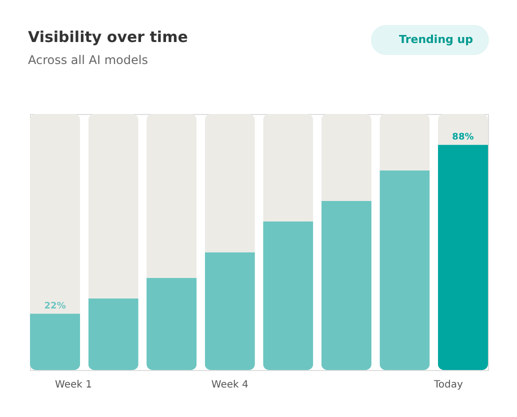 This screenshot has width=517, height=417. I want to click on chart-title: Visibility over time, so click(108, 37).